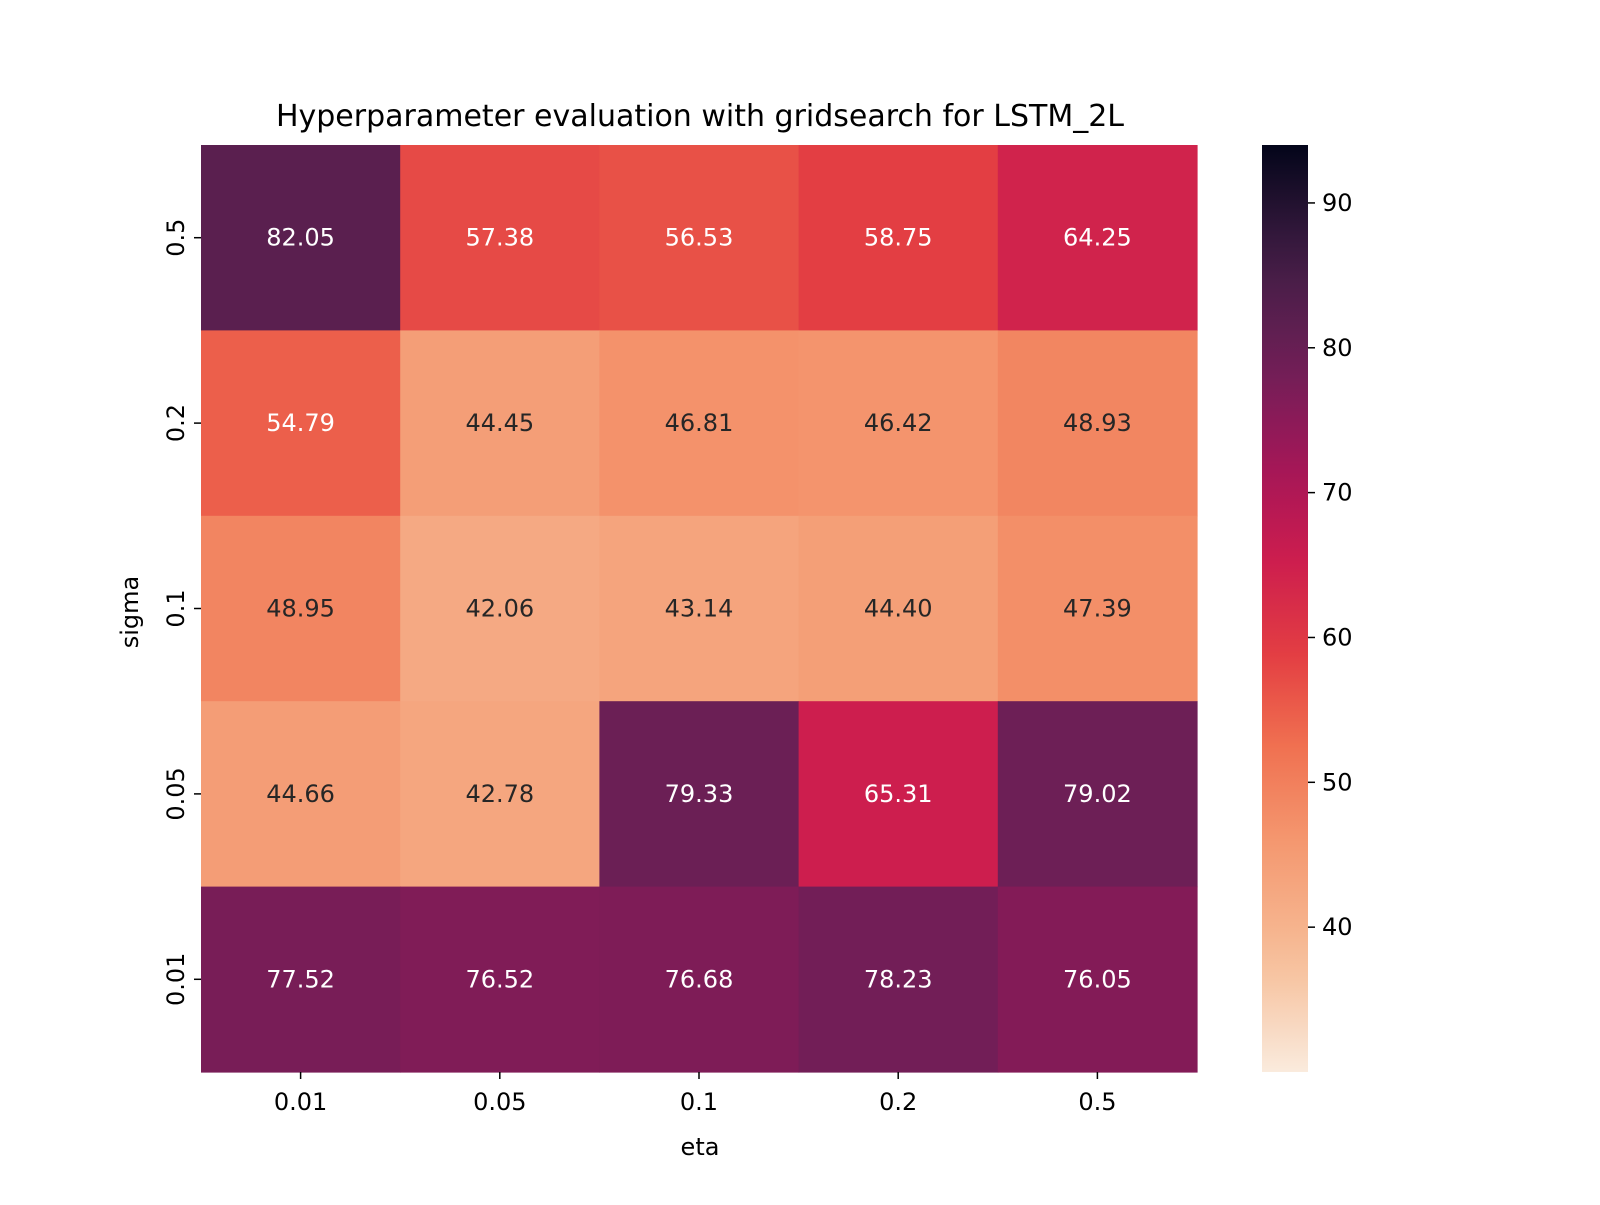 The height and width of the screenshot is (1205, 1600). I want to click on cell-value-label: 42.06, so click(499, 609).